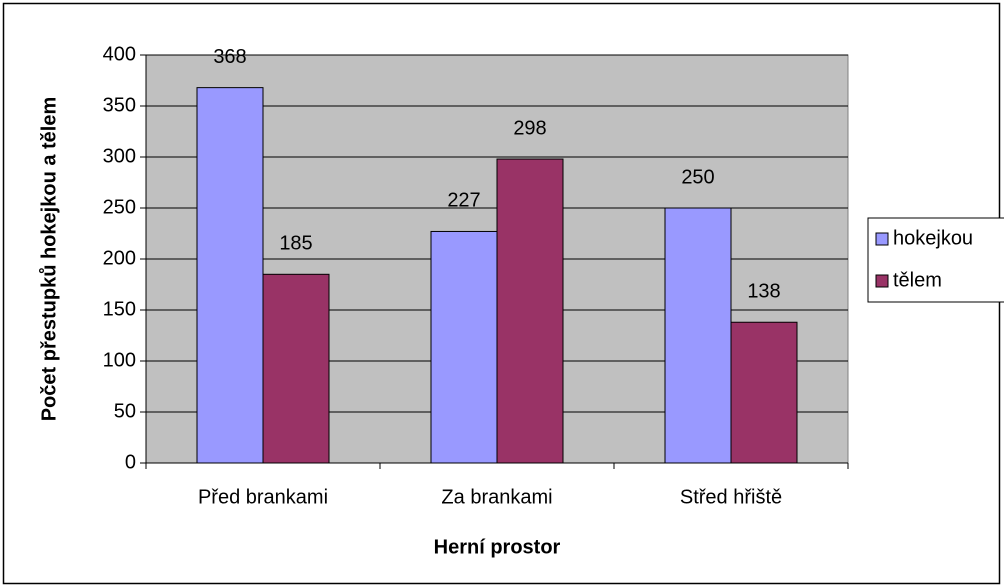 The image size is (1004, 588). Describe the element at coordinates (496, 497) in the screenshot. I see `x-tick-label: Za brankami` at that location.